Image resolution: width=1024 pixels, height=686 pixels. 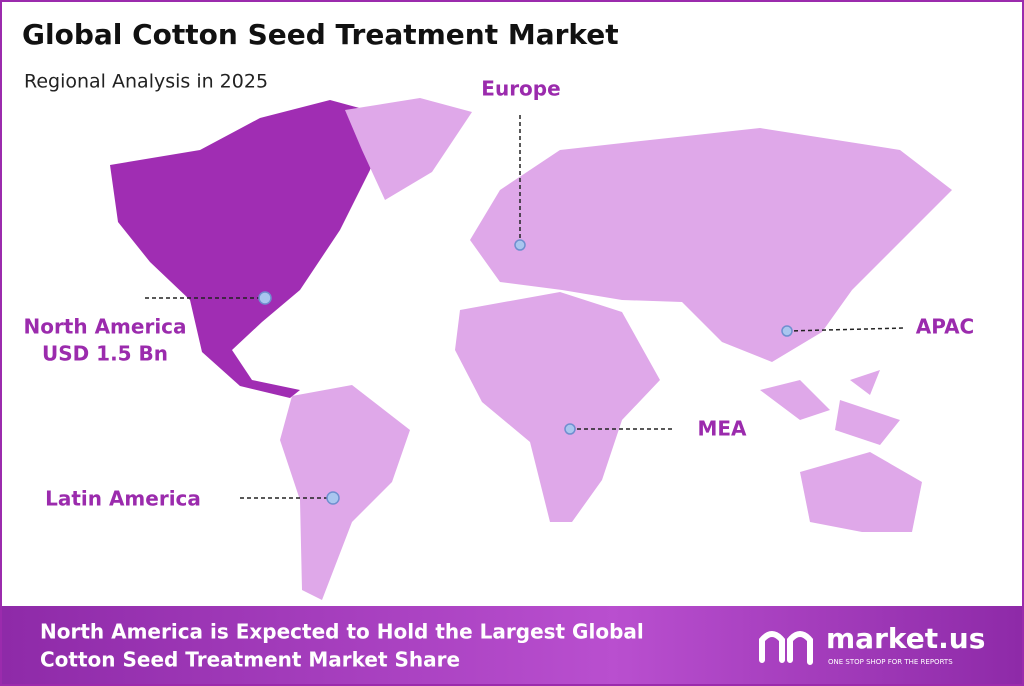 What do you see at coordinates (247, 249) in the screenshot?
I see `north-america` at bounding box center [247, 249].